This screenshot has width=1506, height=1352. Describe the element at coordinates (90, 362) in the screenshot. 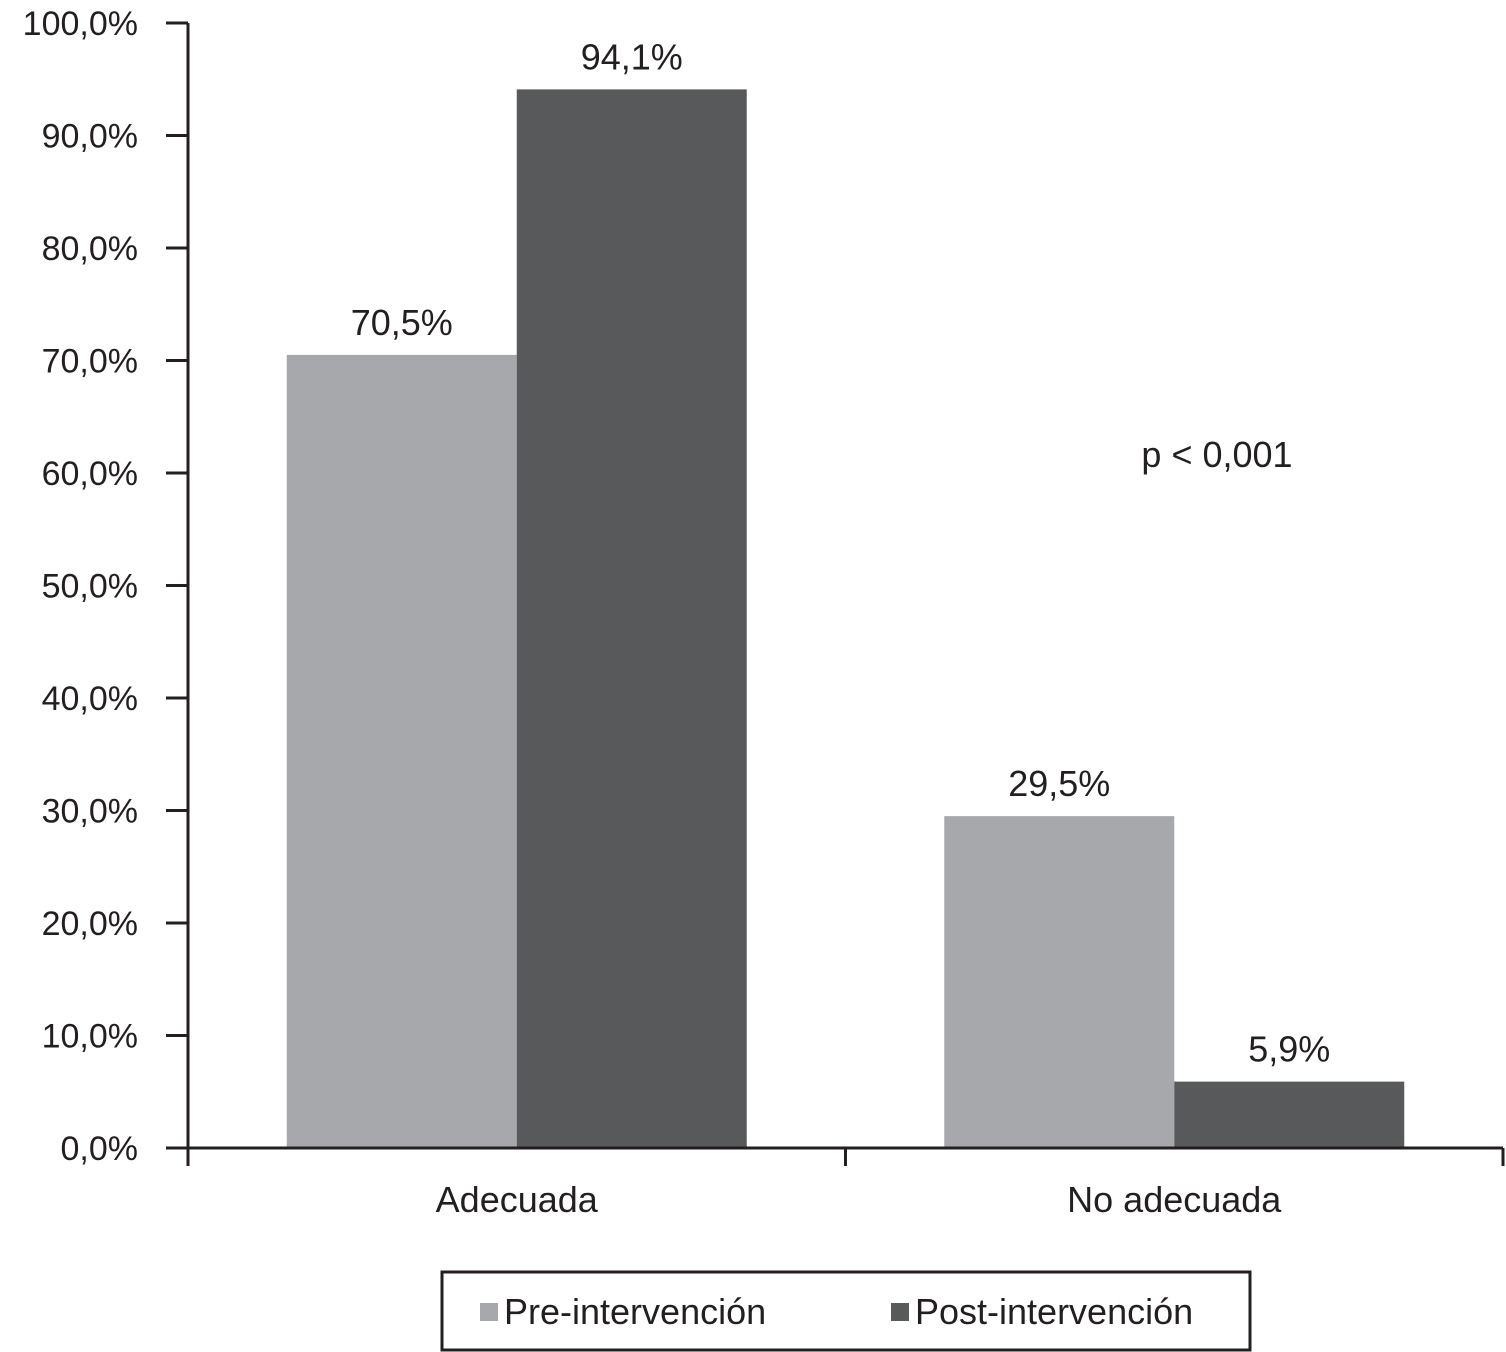

I see `y-tick-label: 70,0%` at that location.